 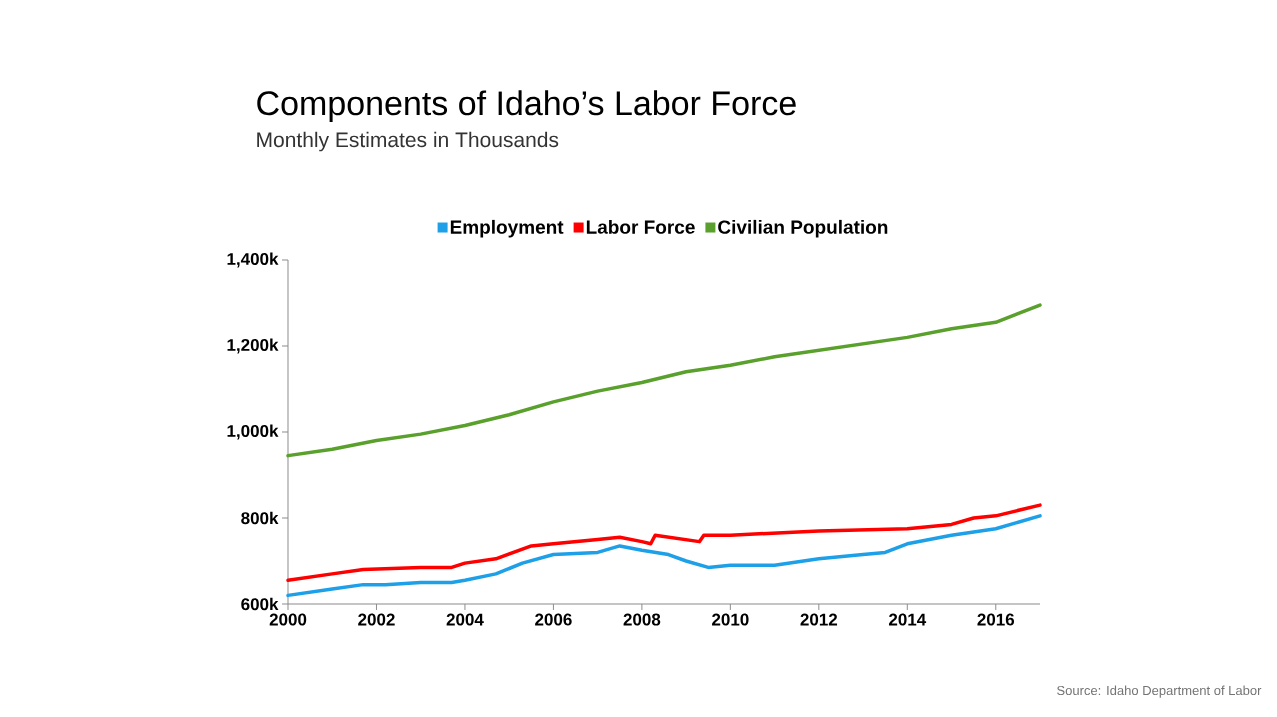 I want to click on chart-subtitle: Monthly Estimates in Thousands, so click(x=408, y=141).